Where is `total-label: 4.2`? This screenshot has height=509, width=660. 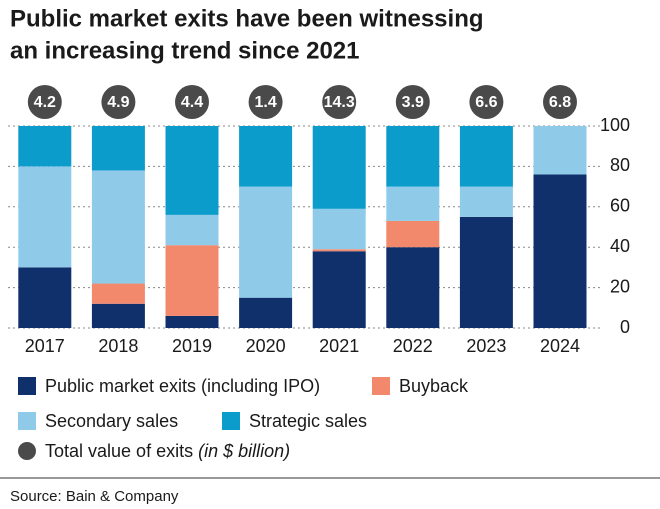
total-label: 4.2 is located at coordinates (45, 102).